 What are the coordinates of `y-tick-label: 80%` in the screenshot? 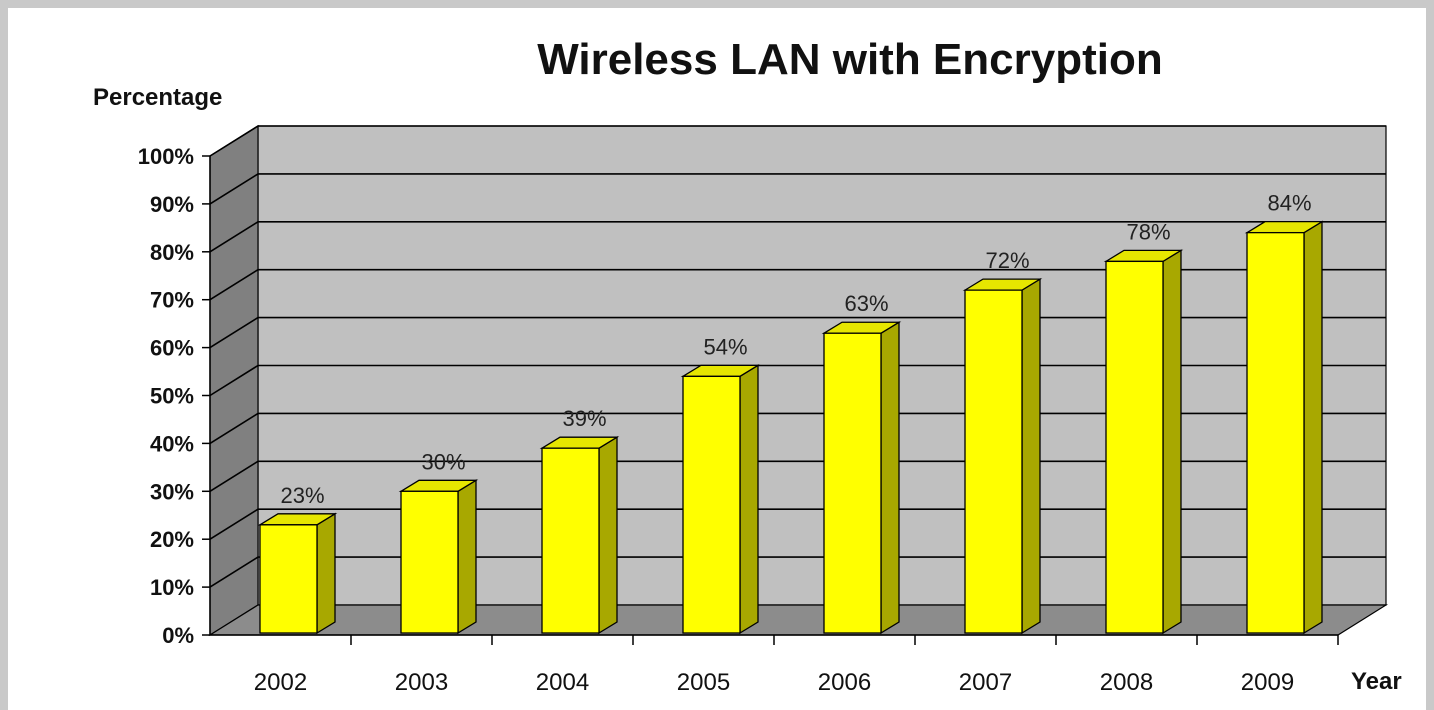 It's located at (172, 252).